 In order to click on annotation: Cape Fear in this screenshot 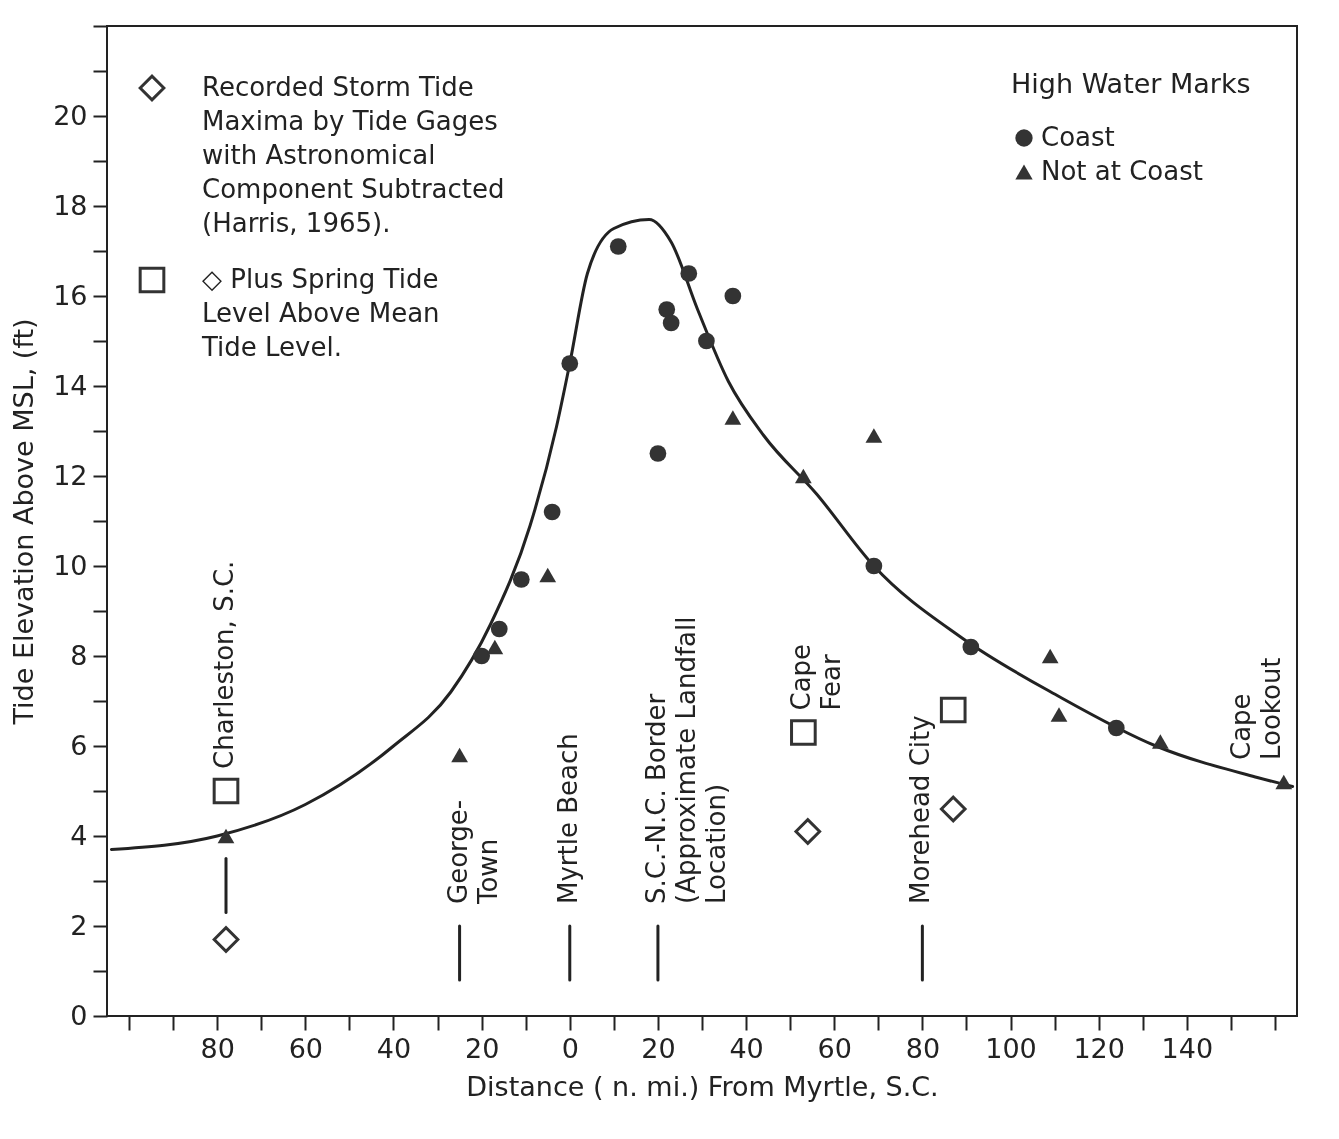, I will do `click(816, 677)`.